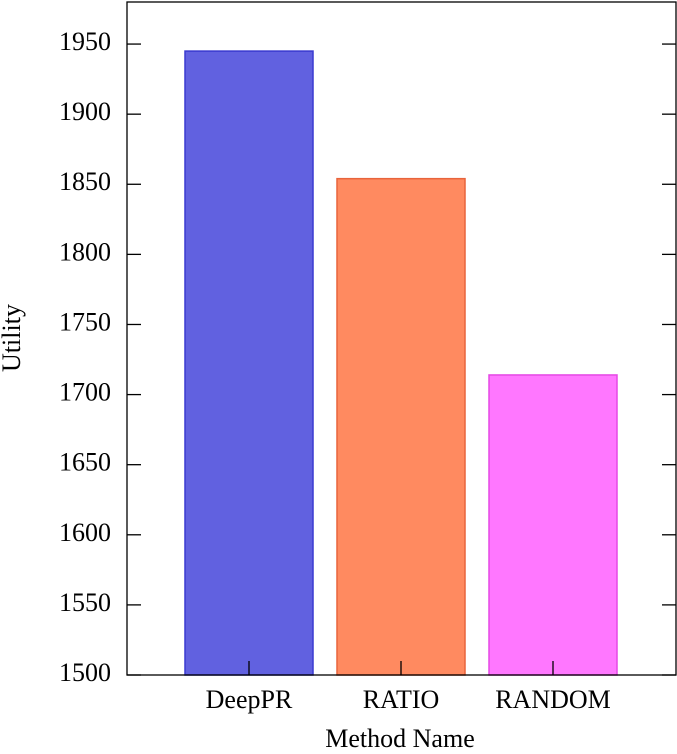 This screenshot has height=754, width=677. Describe the element at coordinates (85, 181) in the screenshot. I see `y-tick-label: 1850` at that location.